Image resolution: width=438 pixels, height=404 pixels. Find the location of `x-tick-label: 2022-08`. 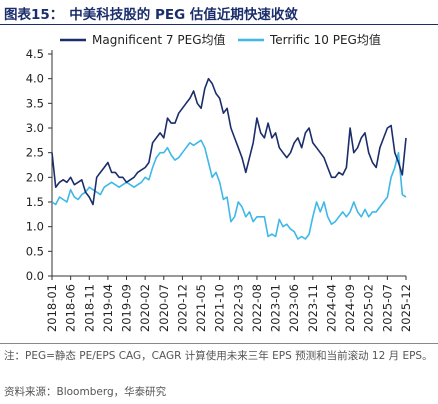

x-tick-label: 2022-08 is located at coordinates (257, 308).